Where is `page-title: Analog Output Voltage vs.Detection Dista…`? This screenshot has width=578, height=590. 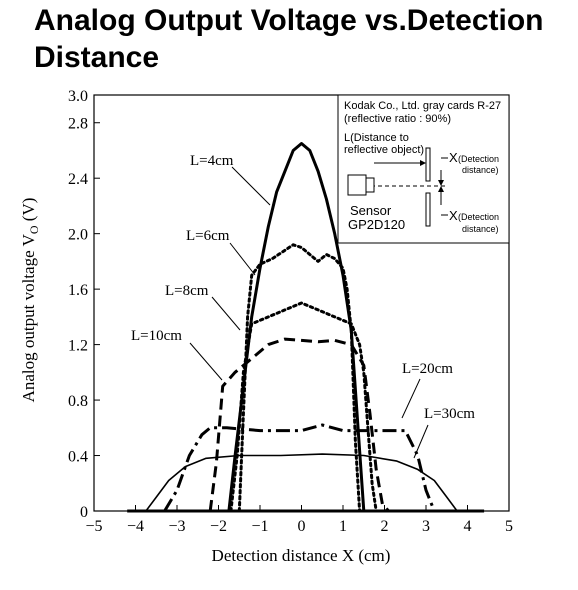 page-title: Analog Output Voltage vs.Detection Dista… is located at coordinates (289, 39).